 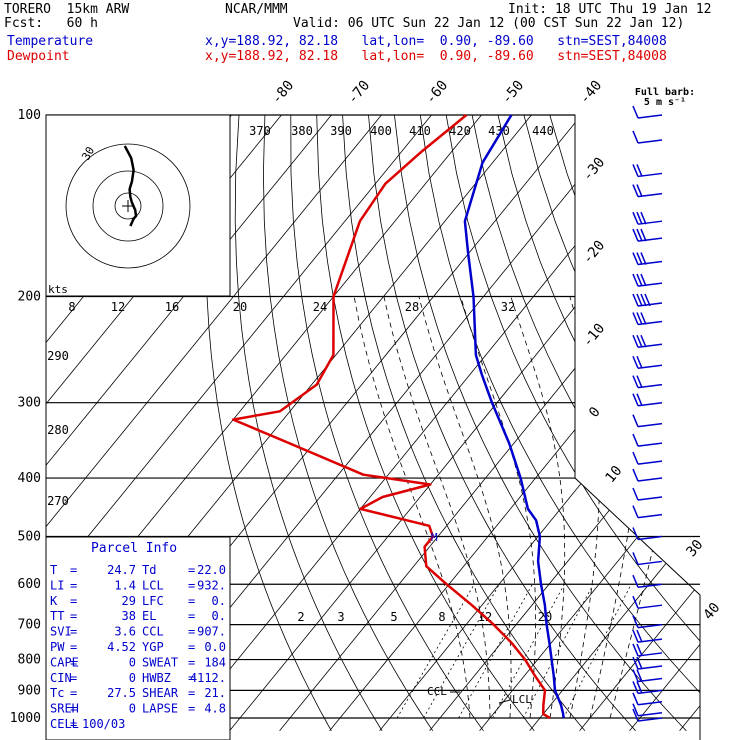 What do you see at coordinates (25, 718) in the screenshot?
I see `pressure-tick-label: 1000` at bounding box center [25, 718].